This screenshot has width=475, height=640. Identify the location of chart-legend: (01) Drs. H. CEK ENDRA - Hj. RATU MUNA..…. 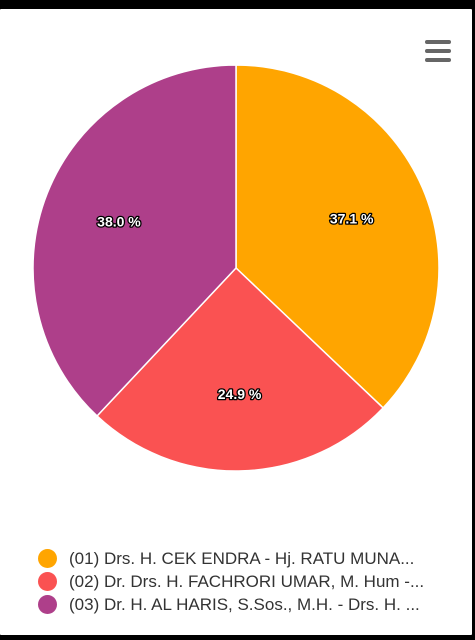
(248, 581).